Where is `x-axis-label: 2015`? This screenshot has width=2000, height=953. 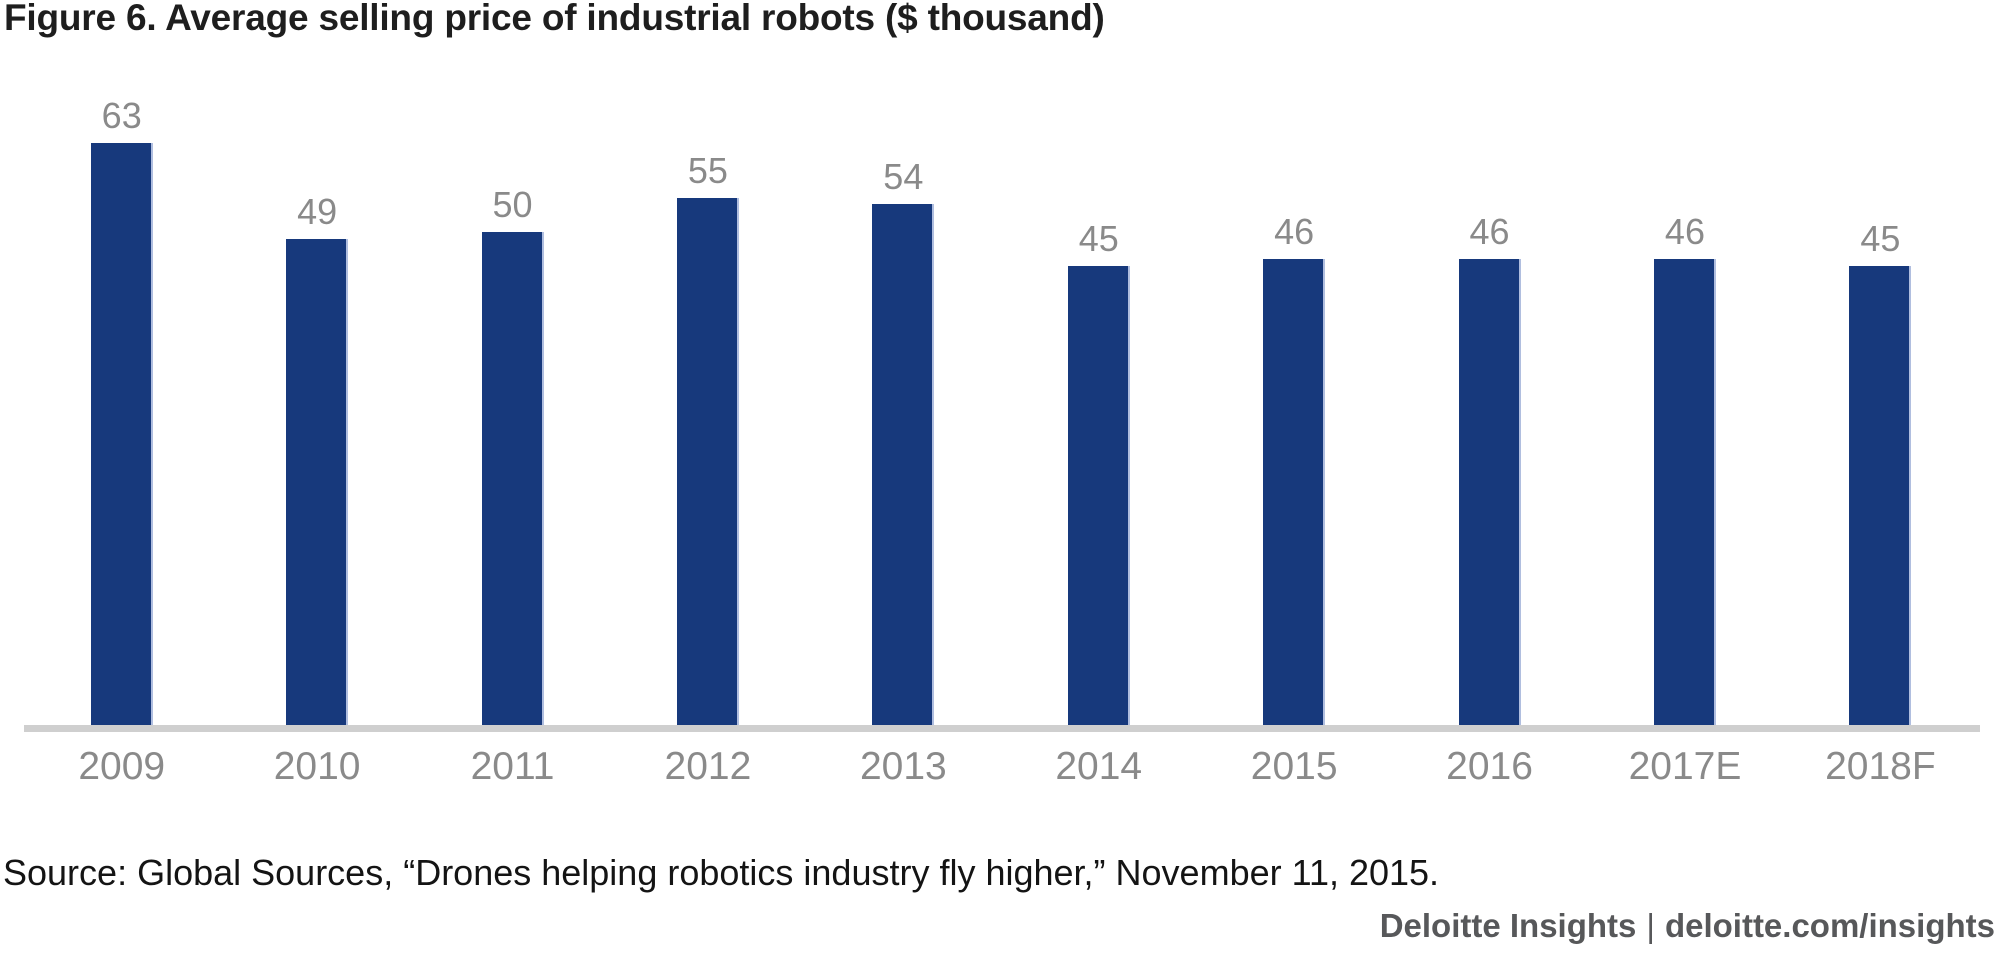 x-axis-label: 2015 is located at coordinates (1294, 766).